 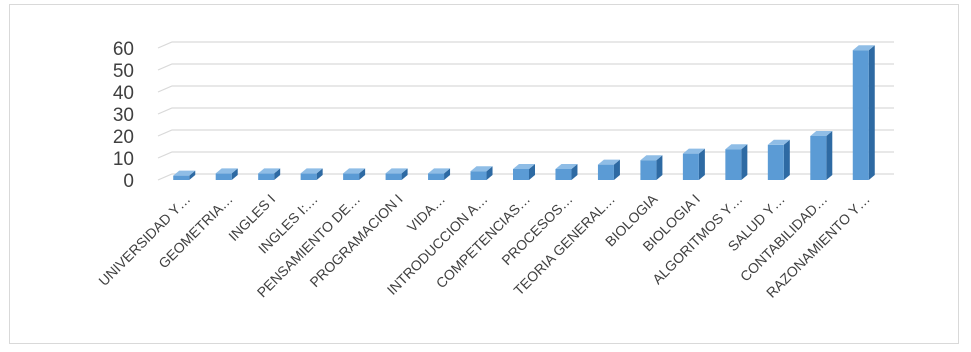 What do you see at coordinates (123, 93) in the screenshot?
I see `y-tick-label: 40` at bounding box center [123, 93].